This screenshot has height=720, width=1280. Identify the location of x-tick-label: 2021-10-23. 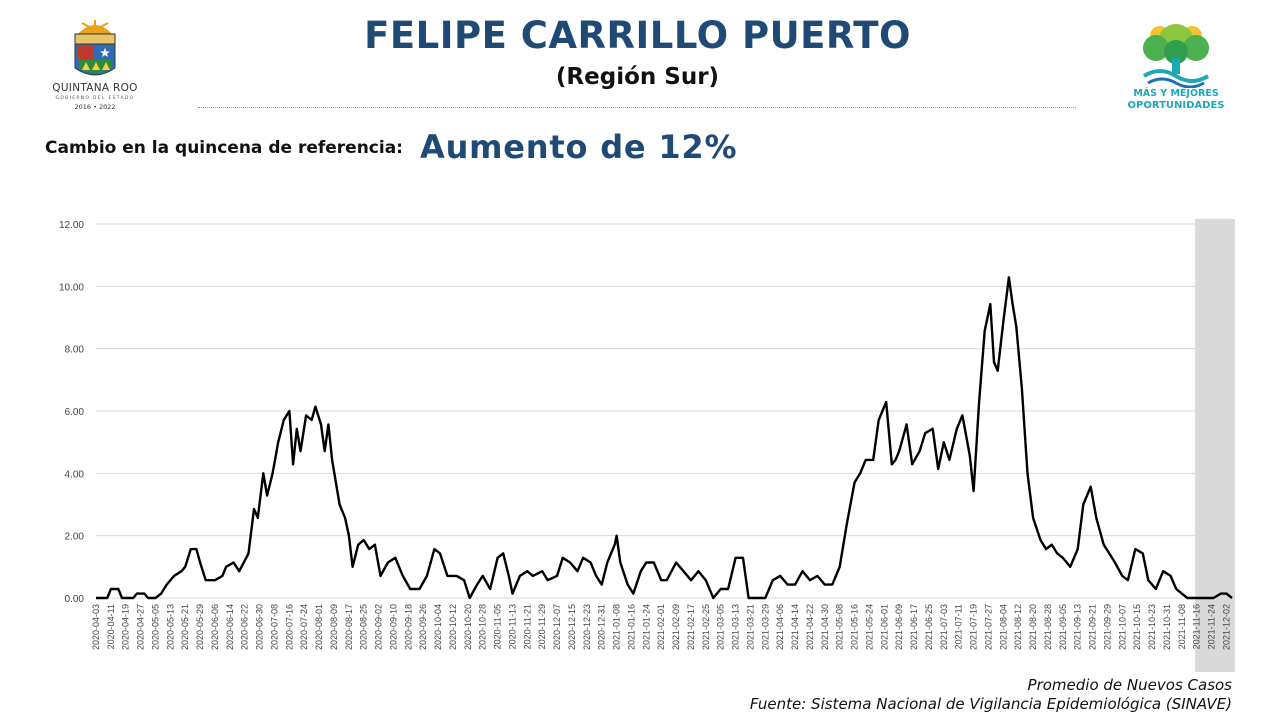
(1152, 627).